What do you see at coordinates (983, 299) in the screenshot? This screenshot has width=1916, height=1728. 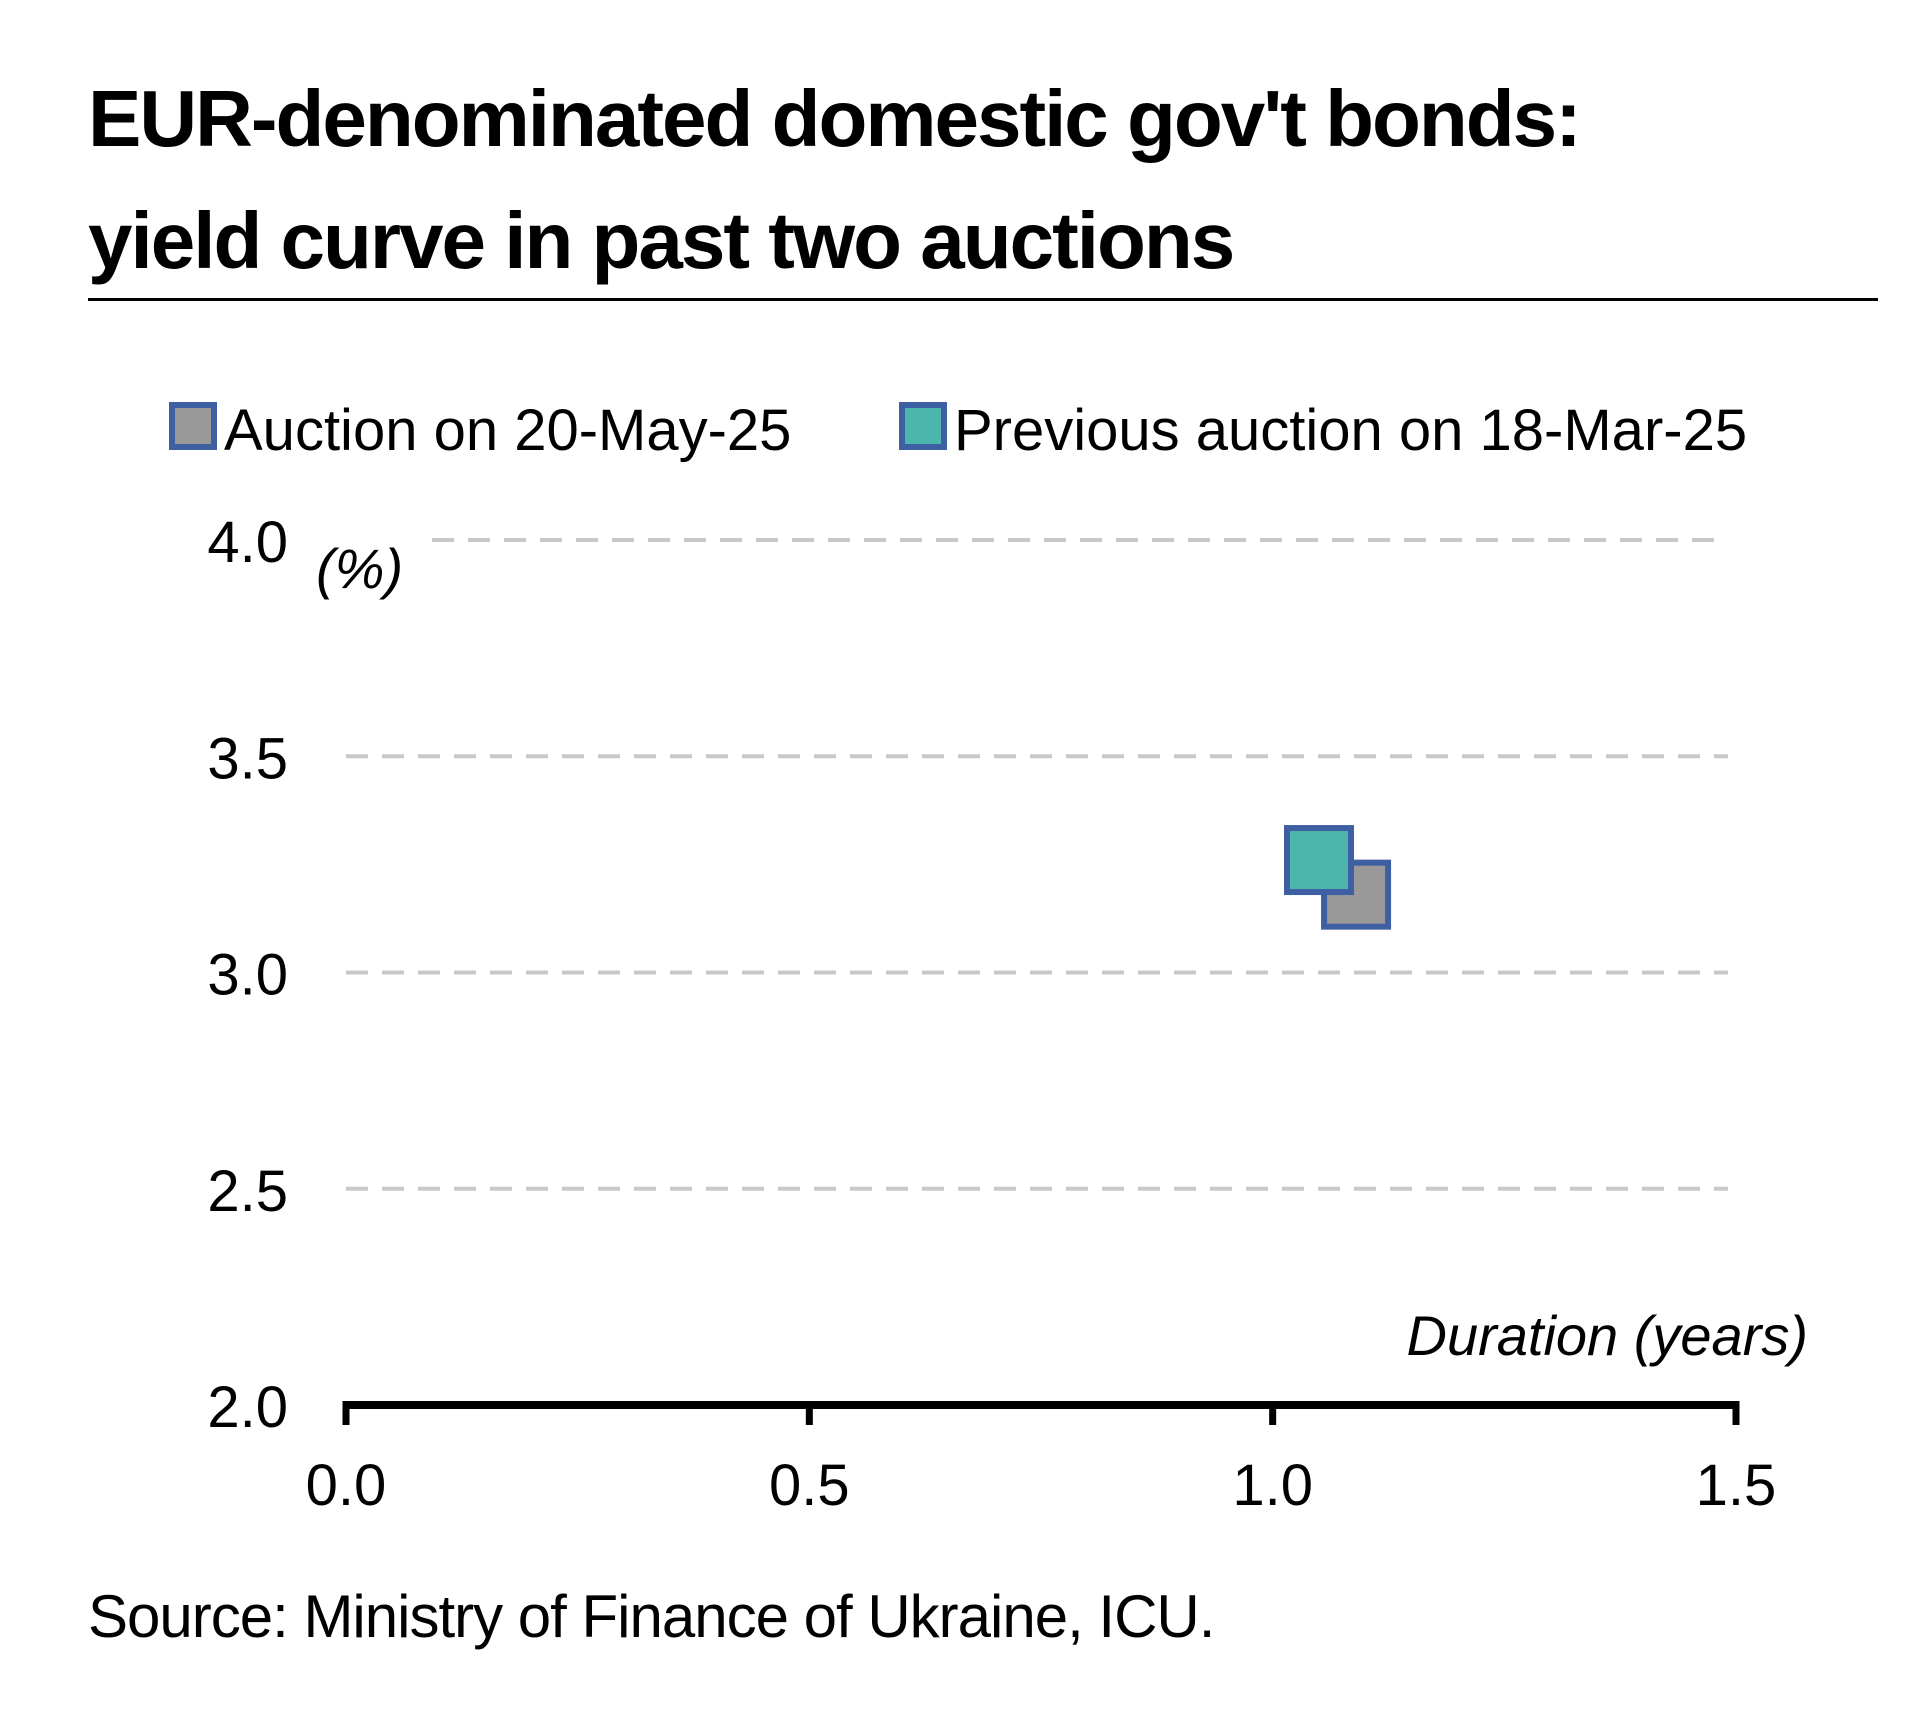 I see `title-divider` at bounding box center [983, 299].